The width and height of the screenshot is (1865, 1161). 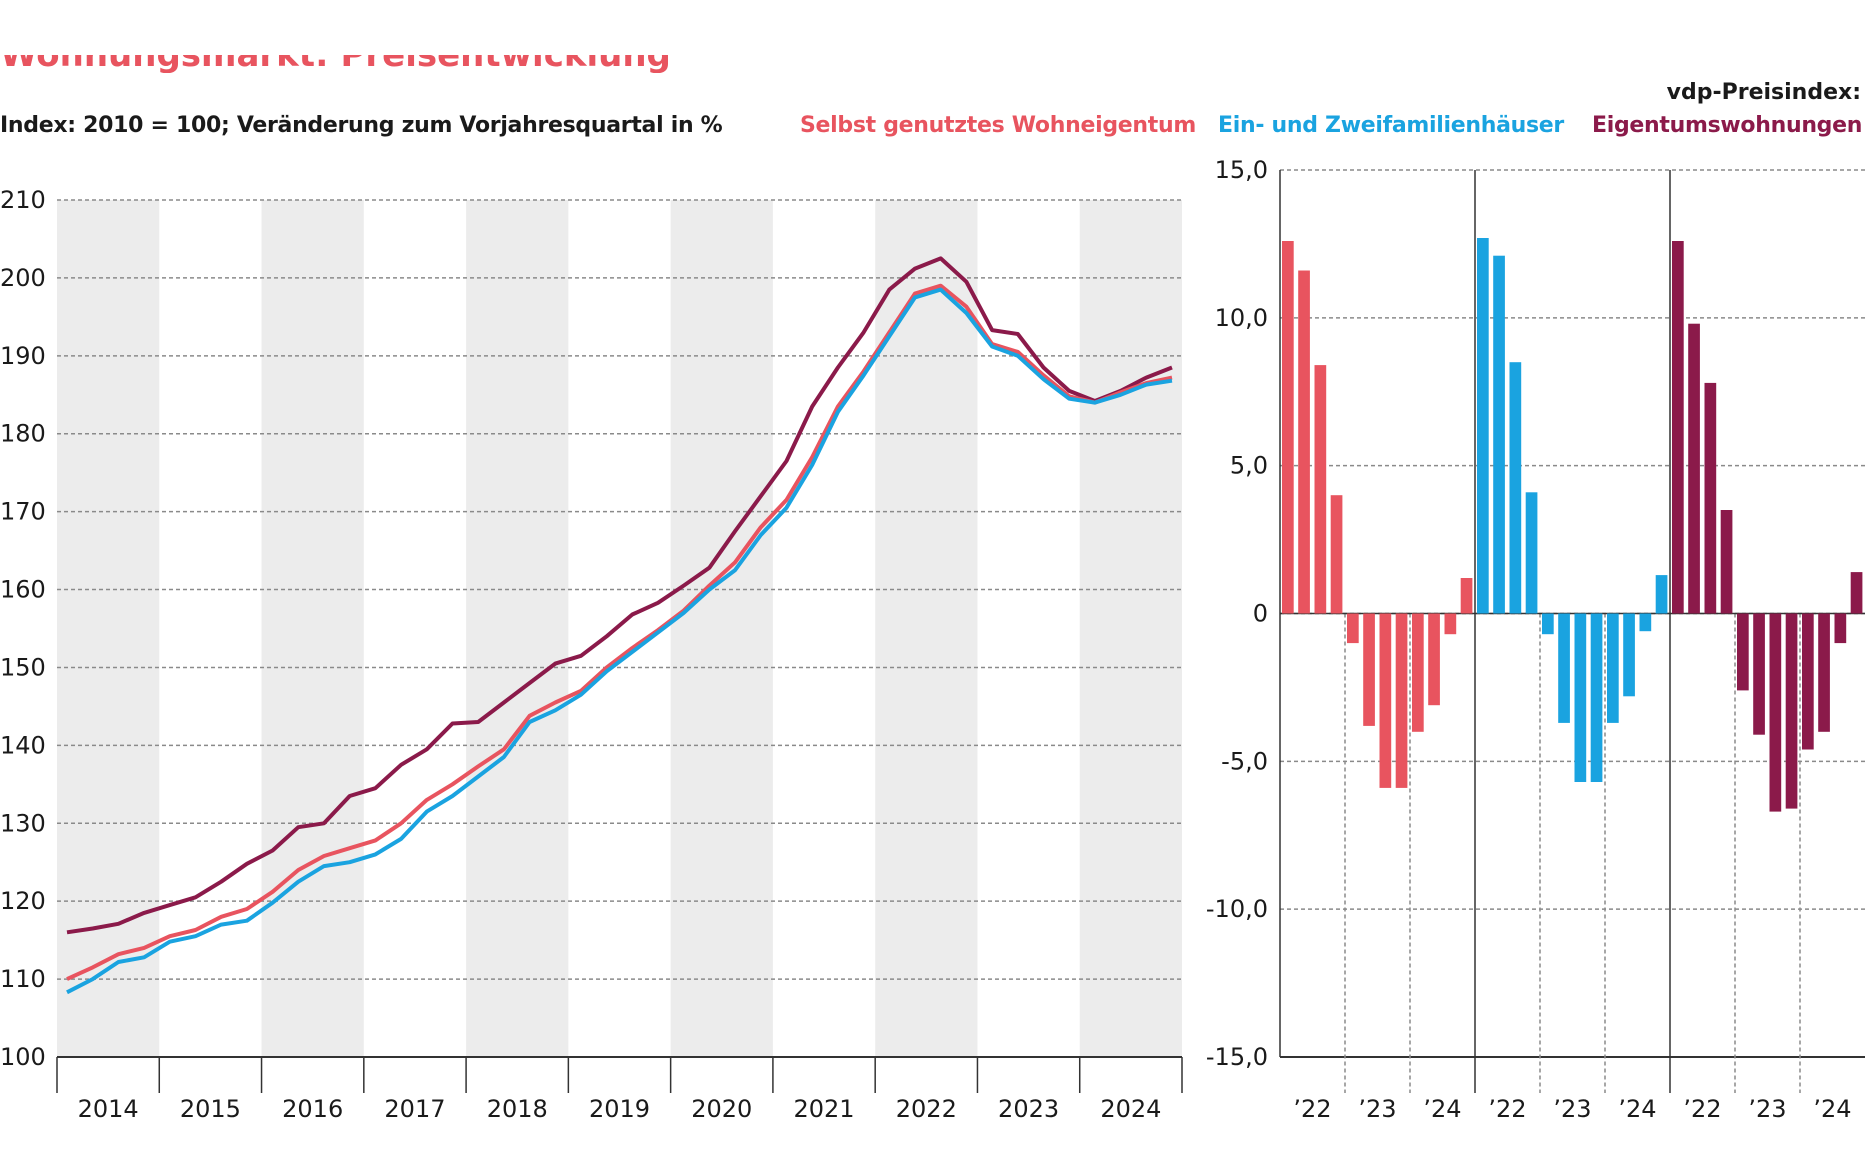 I want to click on y-tick-label: 150, so click(x=23, y=667).